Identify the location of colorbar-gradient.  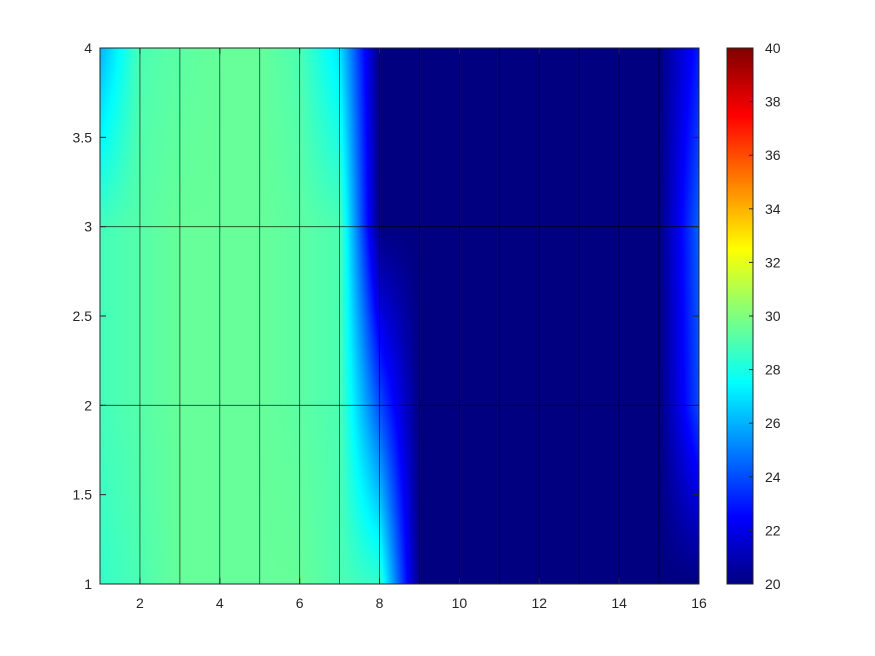
(740, 316).